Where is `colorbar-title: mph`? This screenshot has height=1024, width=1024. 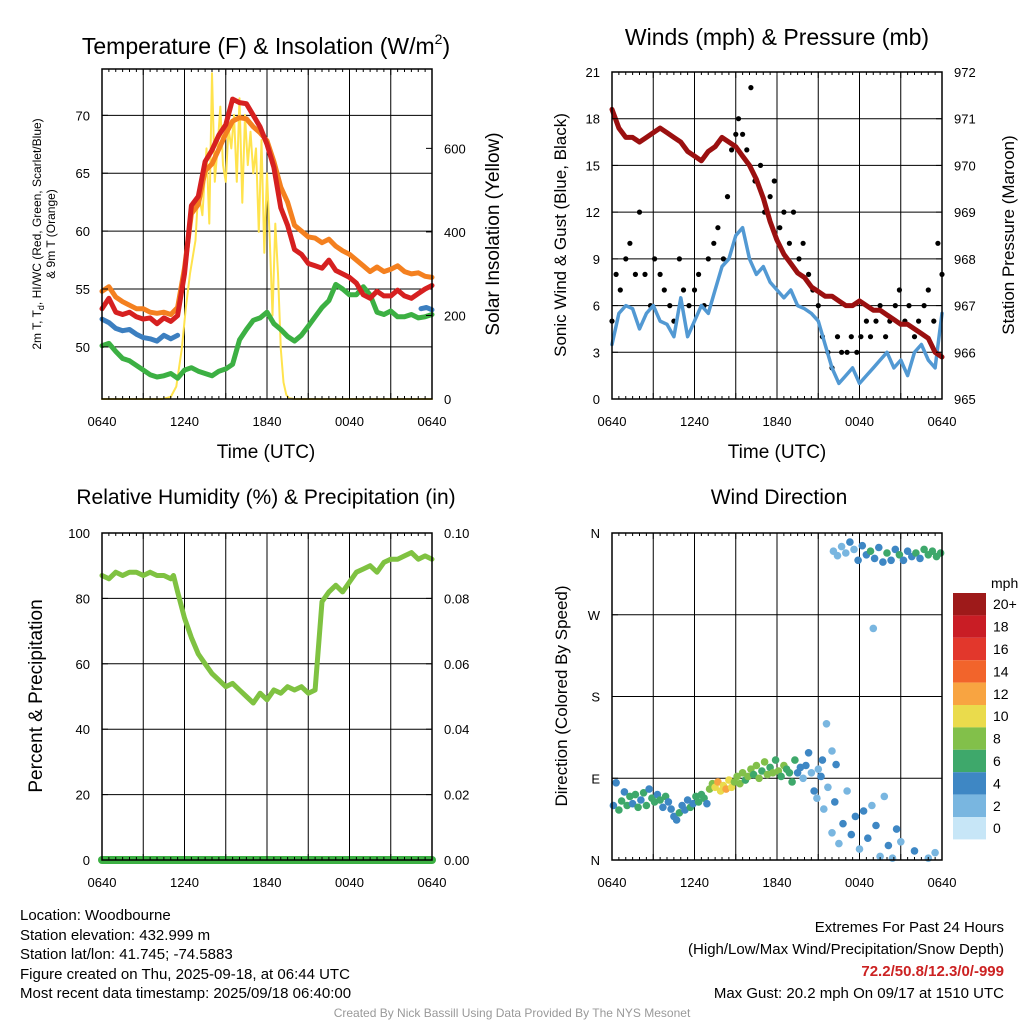 colorbar-title: mph is located at coordinates (1004, 583).